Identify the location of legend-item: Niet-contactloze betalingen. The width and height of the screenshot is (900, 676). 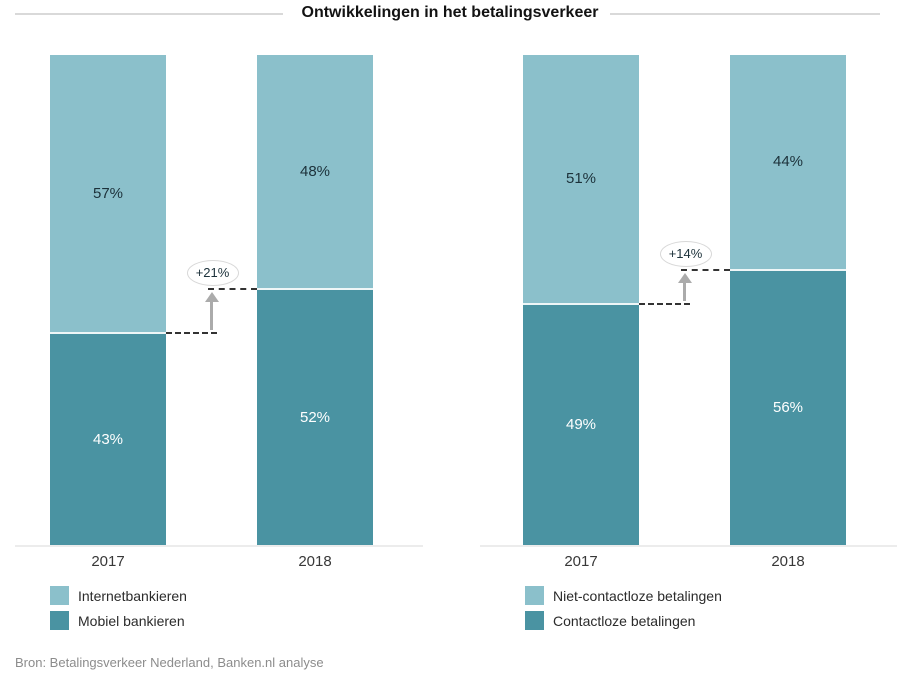
(623, 595).